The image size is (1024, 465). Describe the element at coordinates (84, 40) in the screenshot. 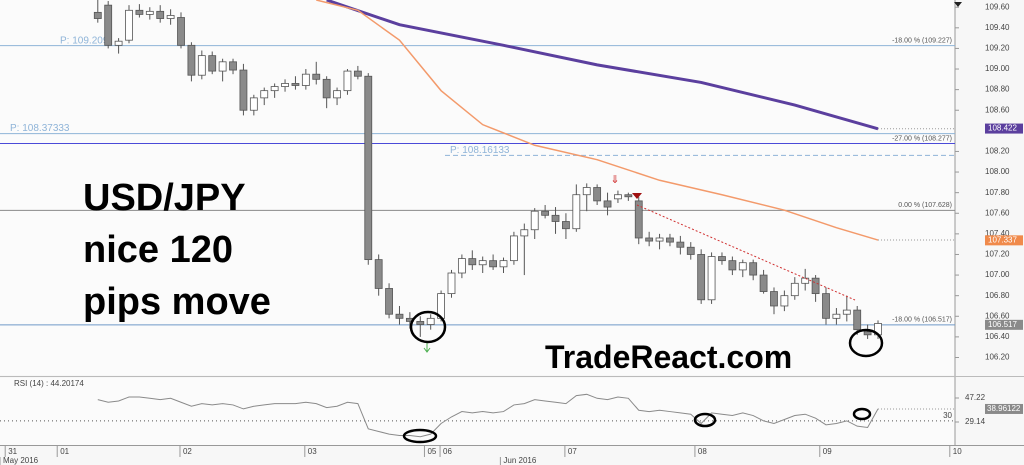

I see `level-label: P: 109.209` at that location.